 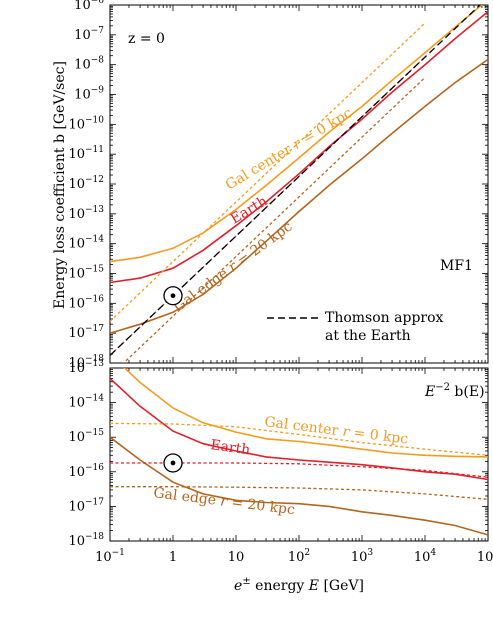 What do you see at coordinates (456, 266) in the screenshot?
I see `mf-label: MF1` at bounding box center [456, 266].